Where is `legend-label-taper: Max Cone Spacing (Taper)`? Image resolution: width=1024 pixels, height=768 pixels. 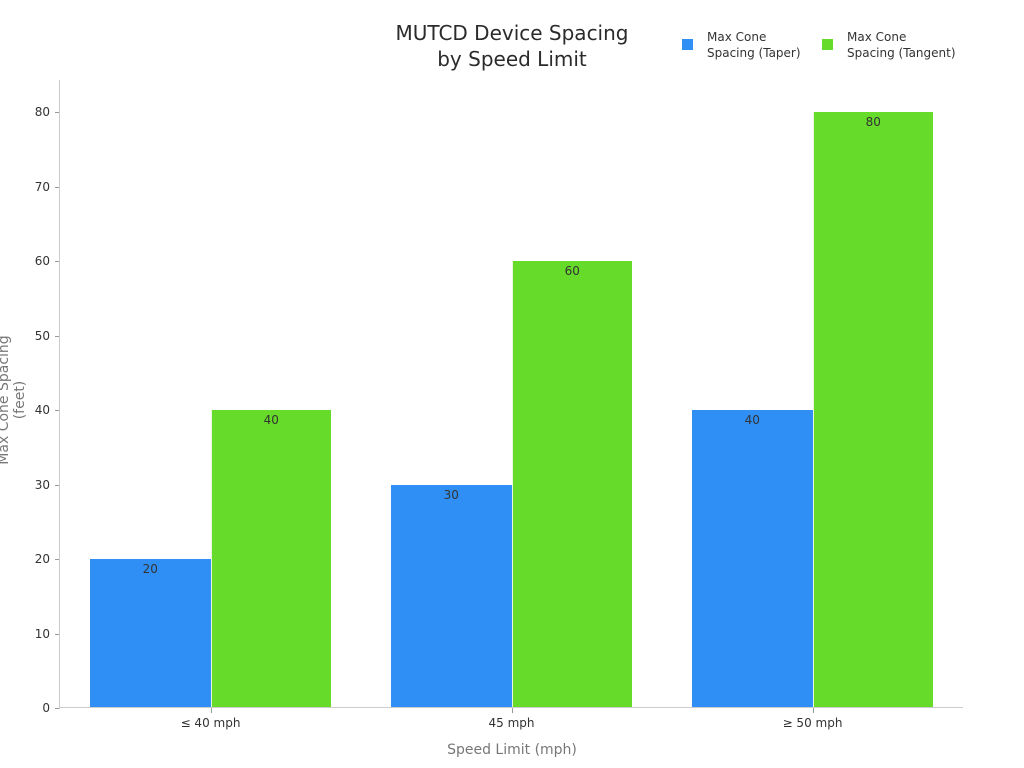 legend-label-taper: Max Cone Spacing (Taper) is located at coordinates (754, 45).